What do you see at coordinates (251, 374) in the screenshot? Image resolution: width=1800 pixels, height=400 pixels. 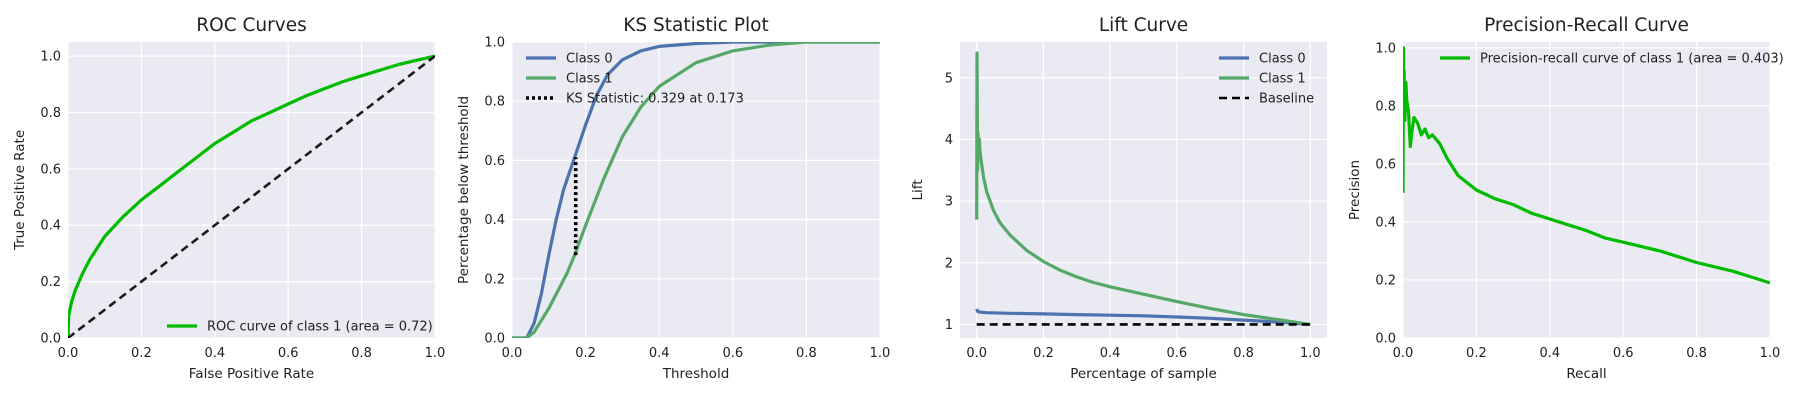 I see `x-axis-label: False Positive Rate` at bounding box center [251, 374].